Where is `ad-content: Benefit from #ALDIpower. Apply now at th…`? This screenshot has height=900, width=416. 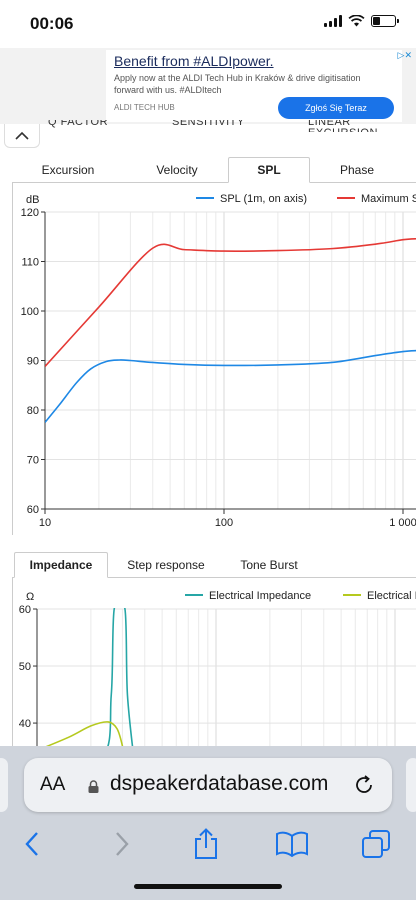
ad-content: Benefit from #ALDIpower. Apply now at th… is located at coordinates (254, 86).